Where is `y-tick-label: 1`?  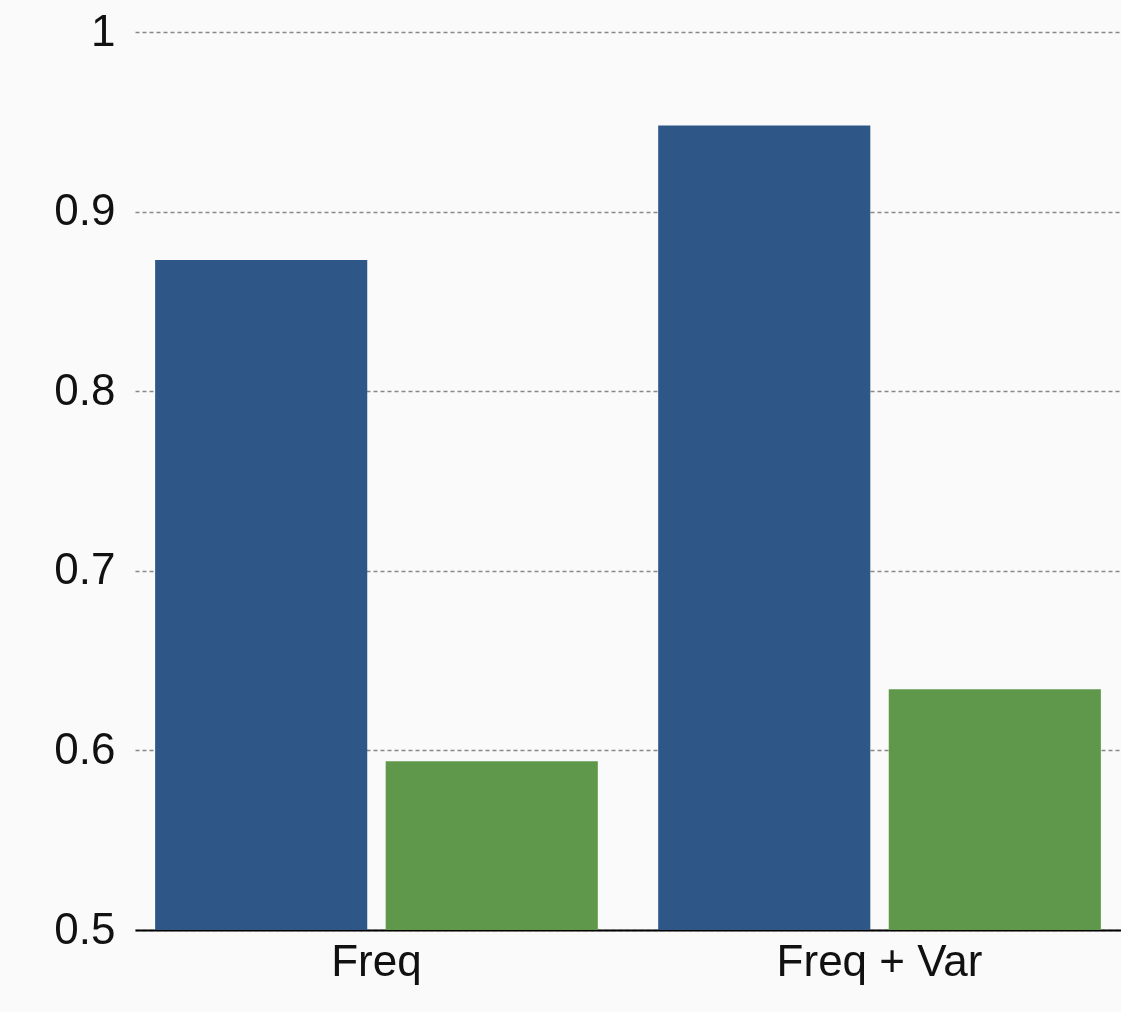 y-tick-label: 1 is located at coordinates (103, 30).